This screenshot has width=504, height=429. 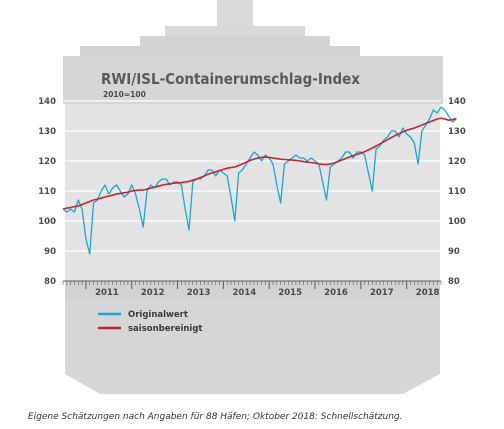 I want to click on x-tick-label: 2018, so click(x=428, y=293).